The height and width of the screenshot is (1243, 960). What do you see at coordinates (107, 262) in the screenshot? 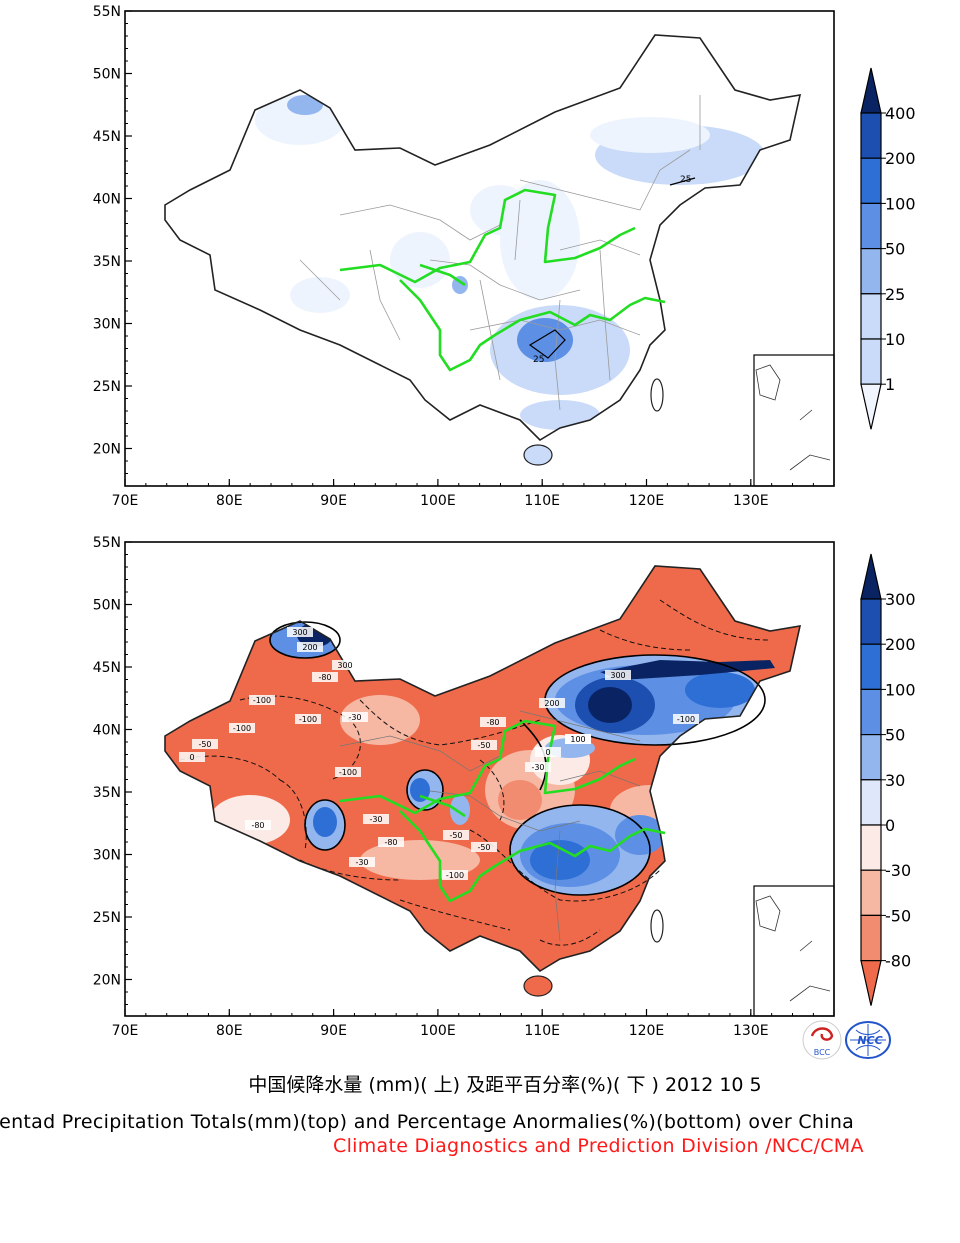
I see `lat-tick-label: 35N` at bounding box center [107, 262].